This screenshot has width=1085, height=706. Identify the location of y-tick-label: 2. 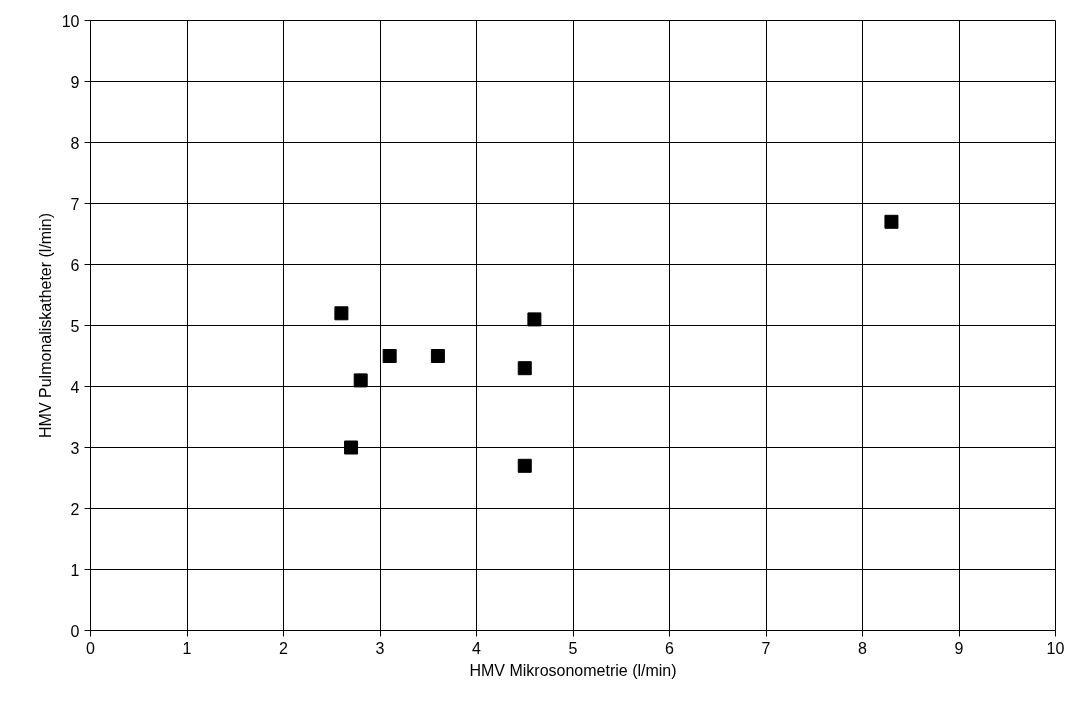
(75, 509).